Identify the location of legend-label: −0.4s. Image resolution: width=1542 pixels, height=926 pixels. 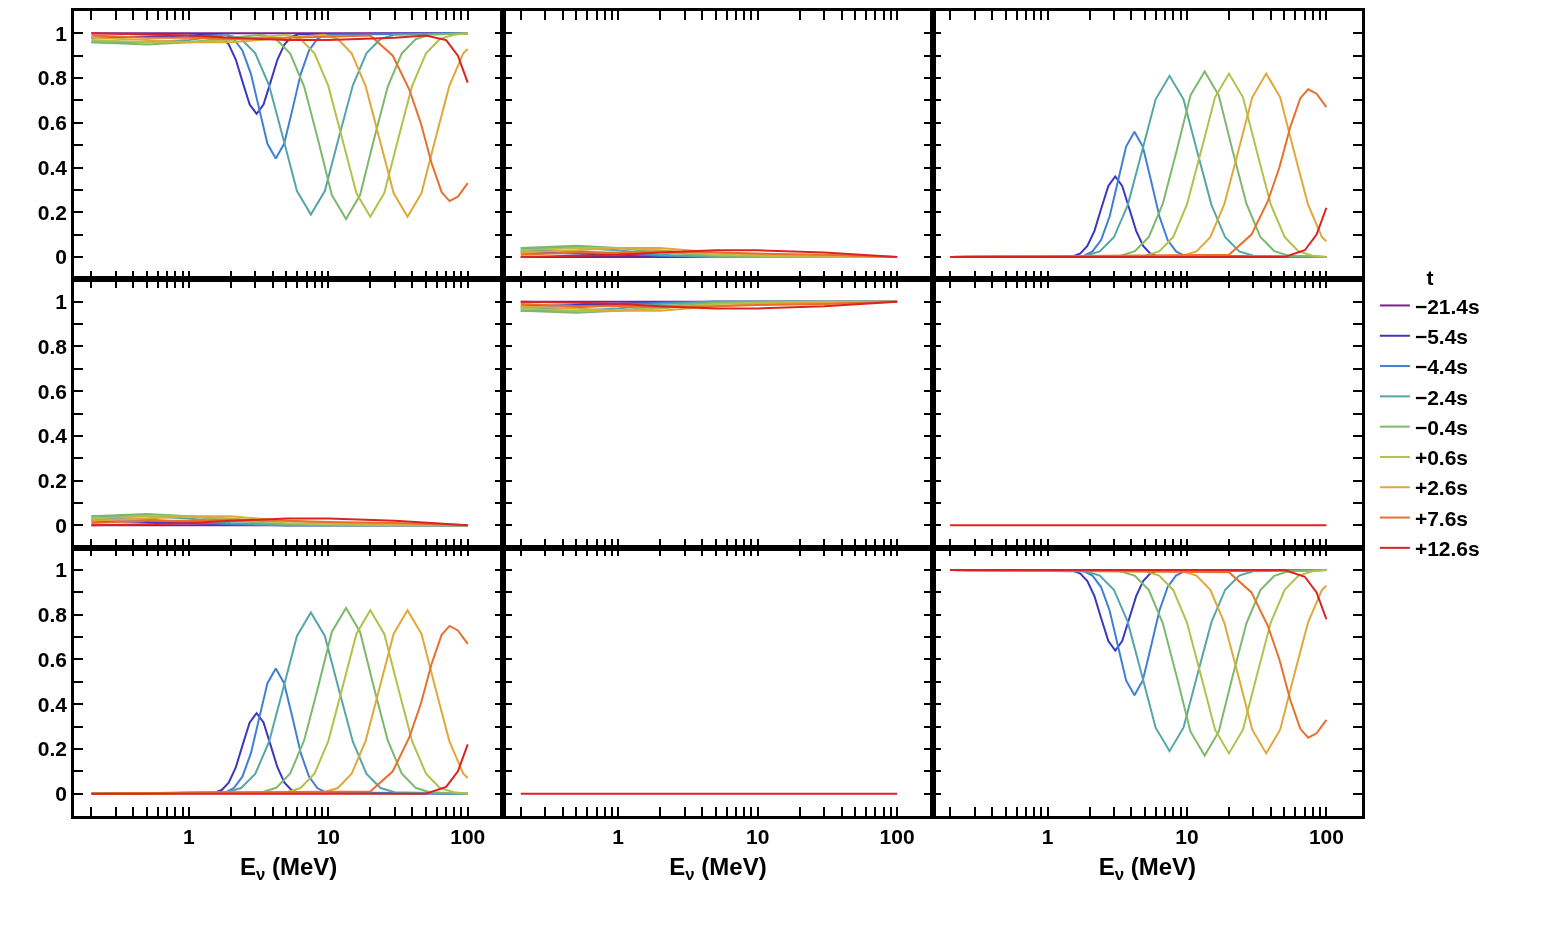
(1441, 427).